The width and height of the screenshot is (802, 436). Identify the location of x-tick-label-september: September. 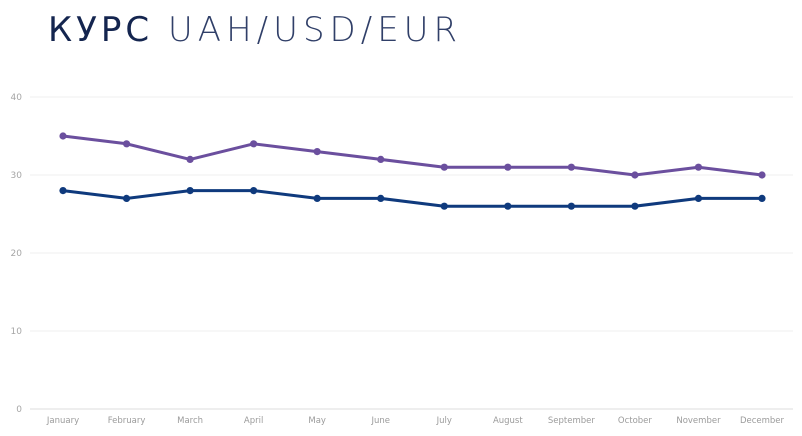
(571, 421).